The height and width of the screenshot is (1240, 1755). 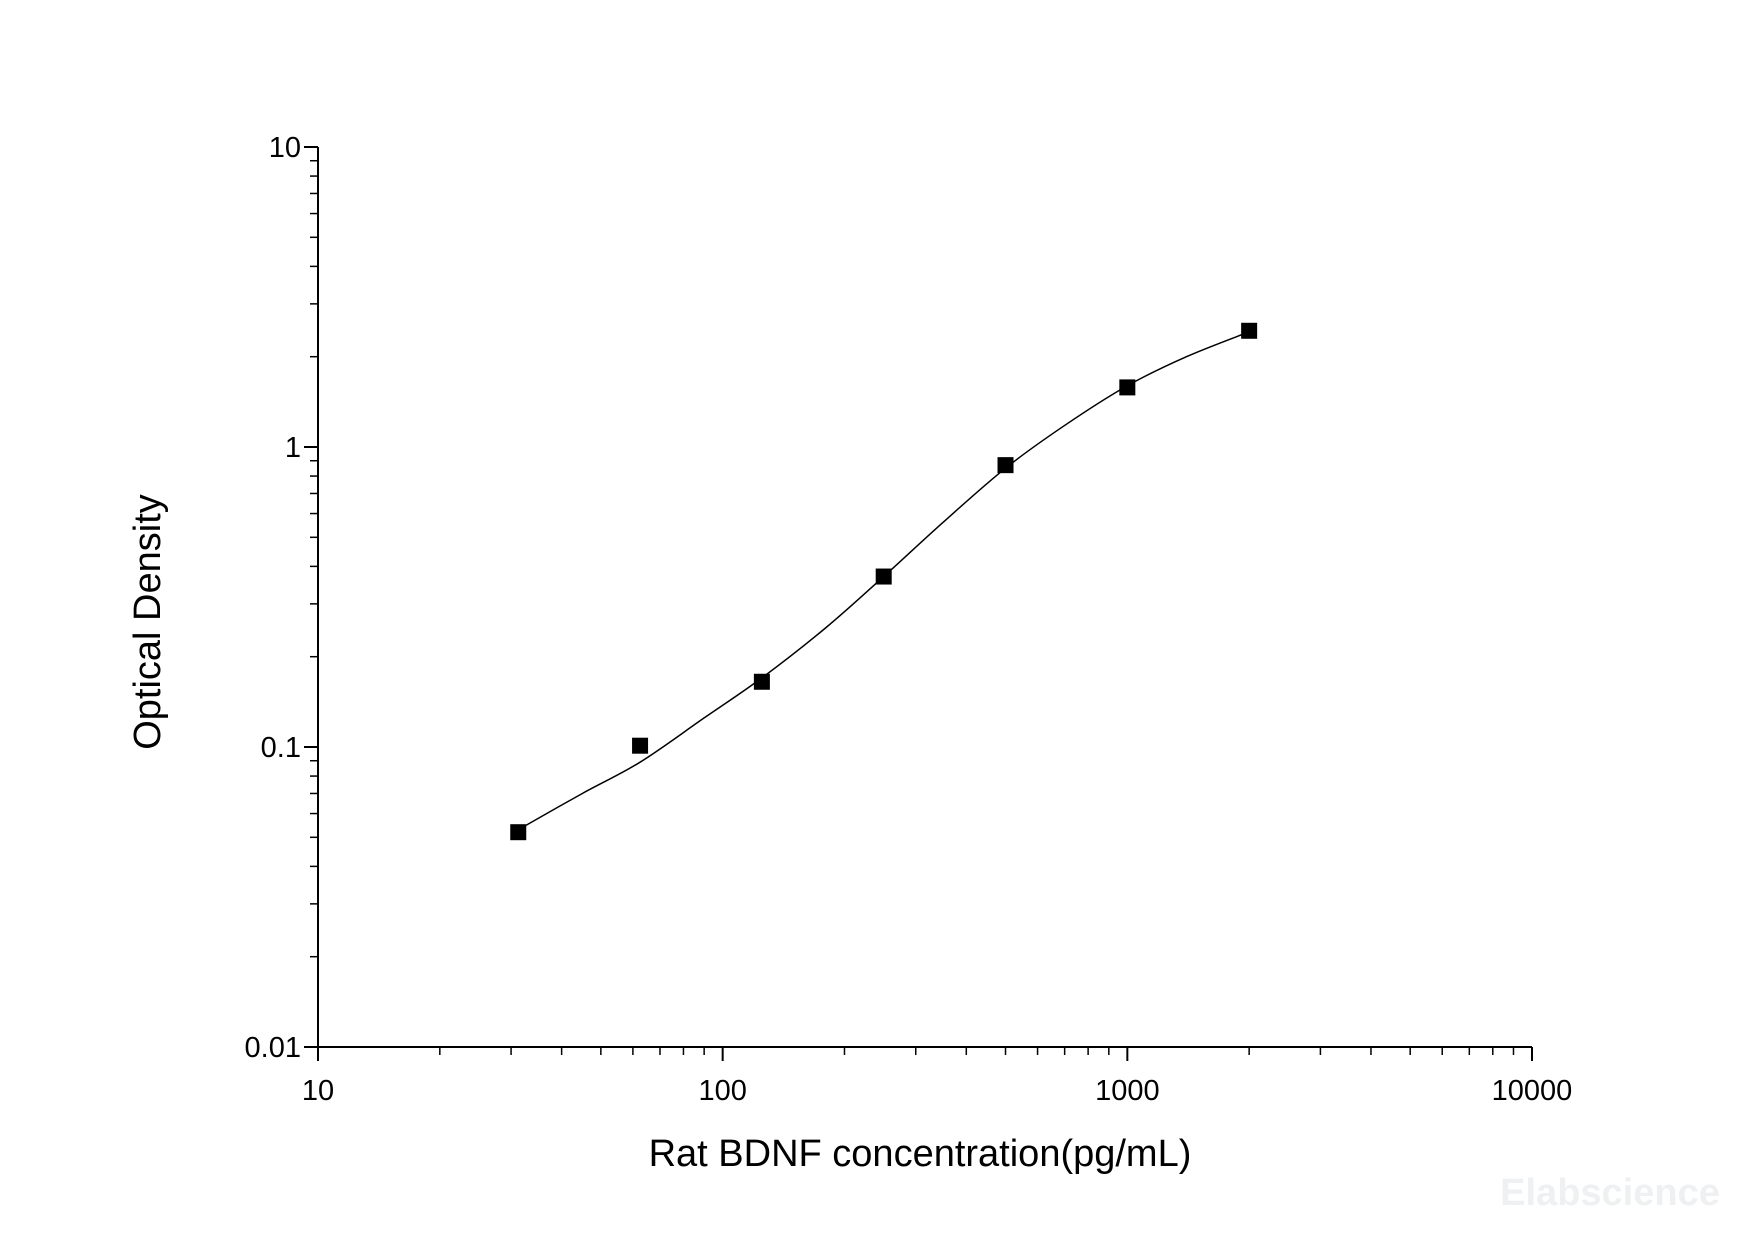 I want to click on x-tick-label: 1000, so click(x=1127, y=1091).